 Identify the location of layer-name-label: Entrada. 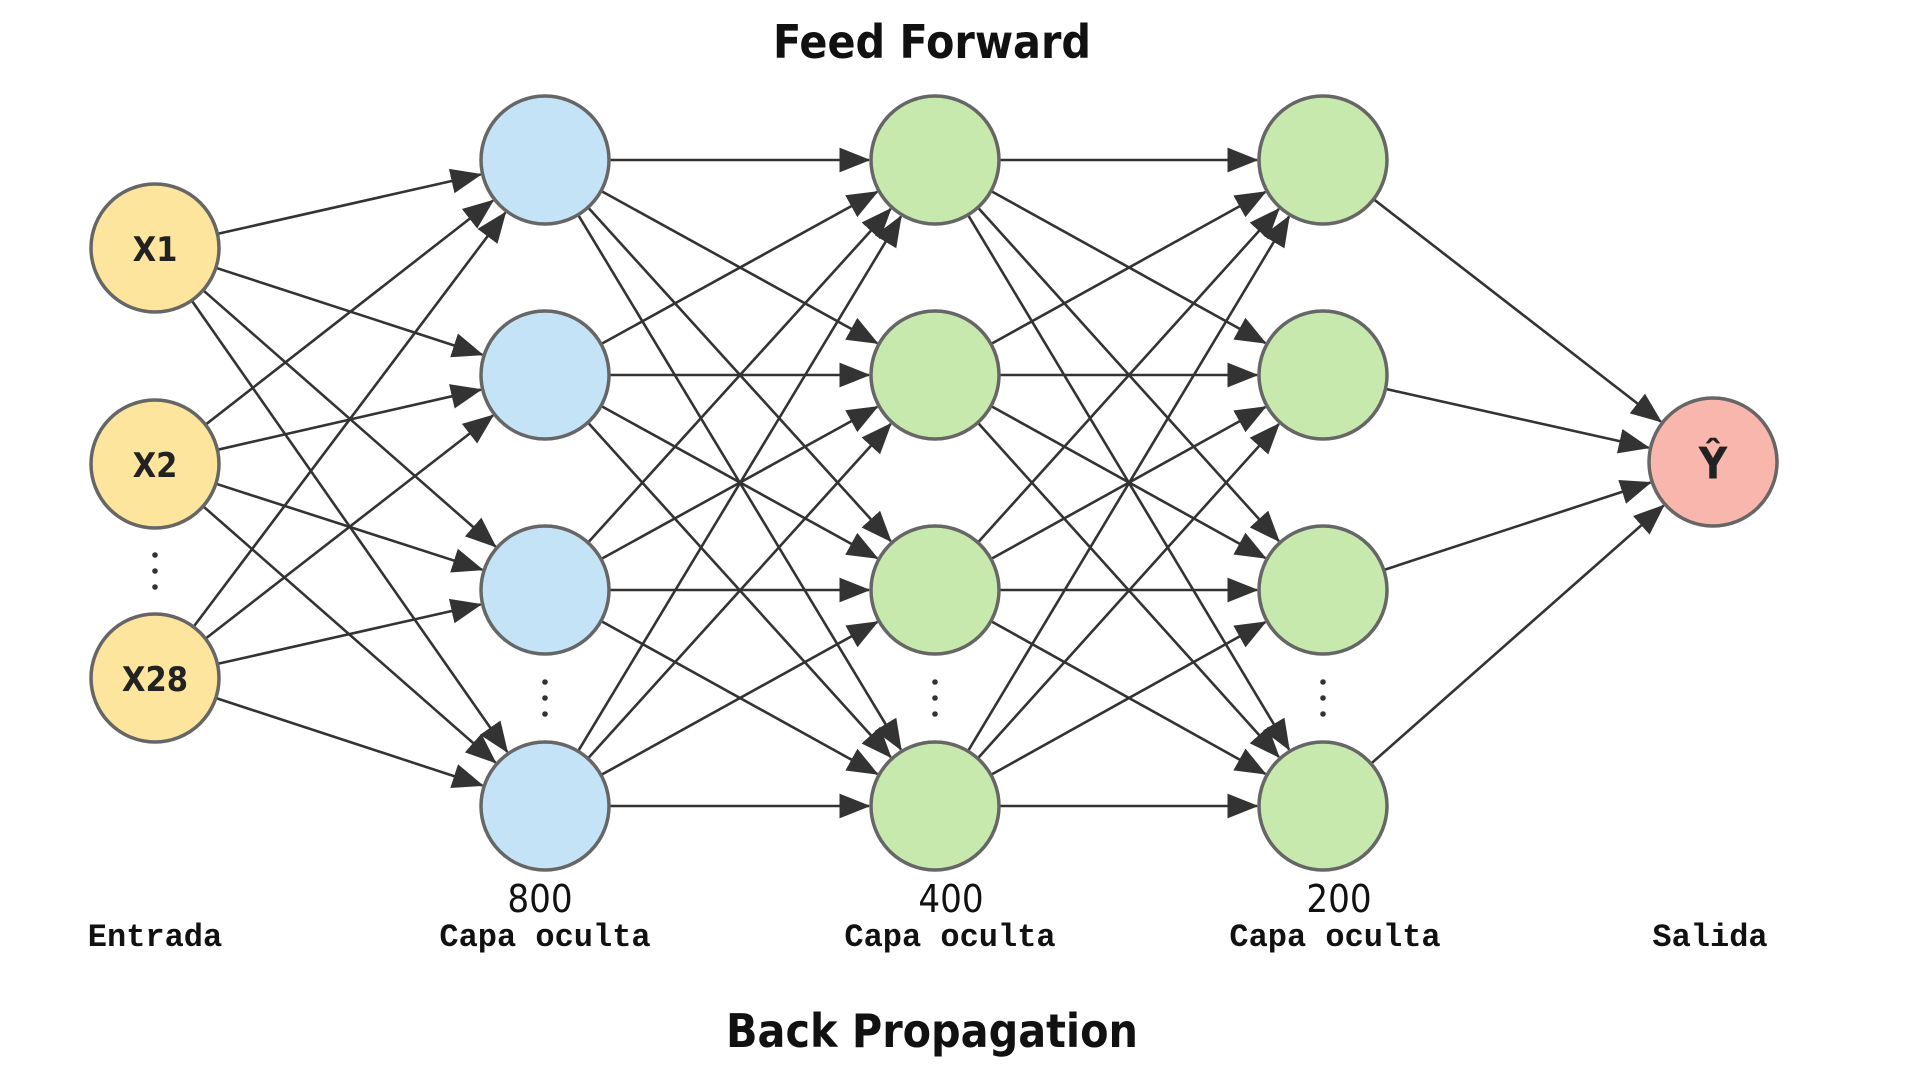
(155, 937).